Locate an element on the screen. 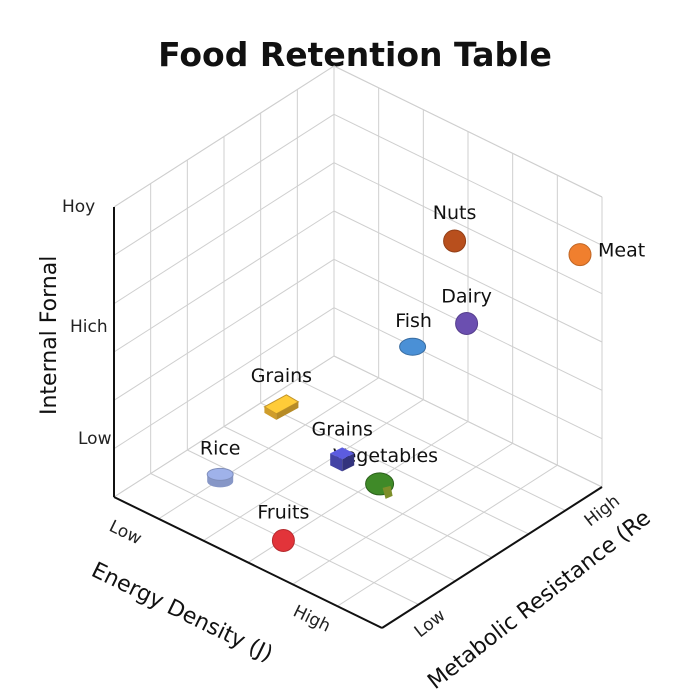 This screenshot has height=700, width=700. x-axis-line is located at coordinates (248, 562).